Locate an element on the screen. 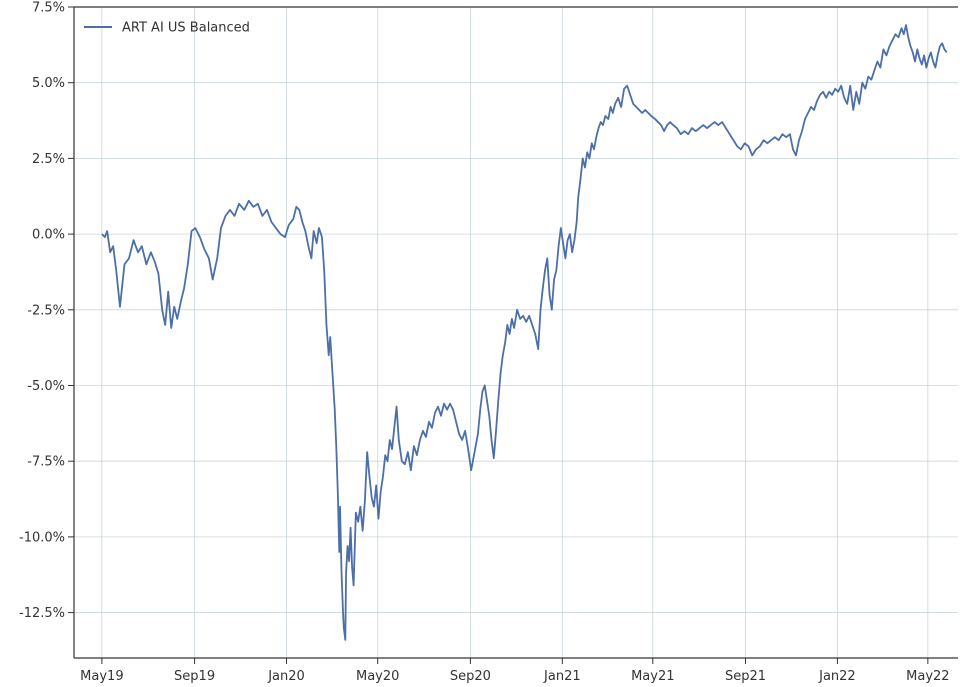  y-tick-label: -5.0% is located at coordinates (46, 386).